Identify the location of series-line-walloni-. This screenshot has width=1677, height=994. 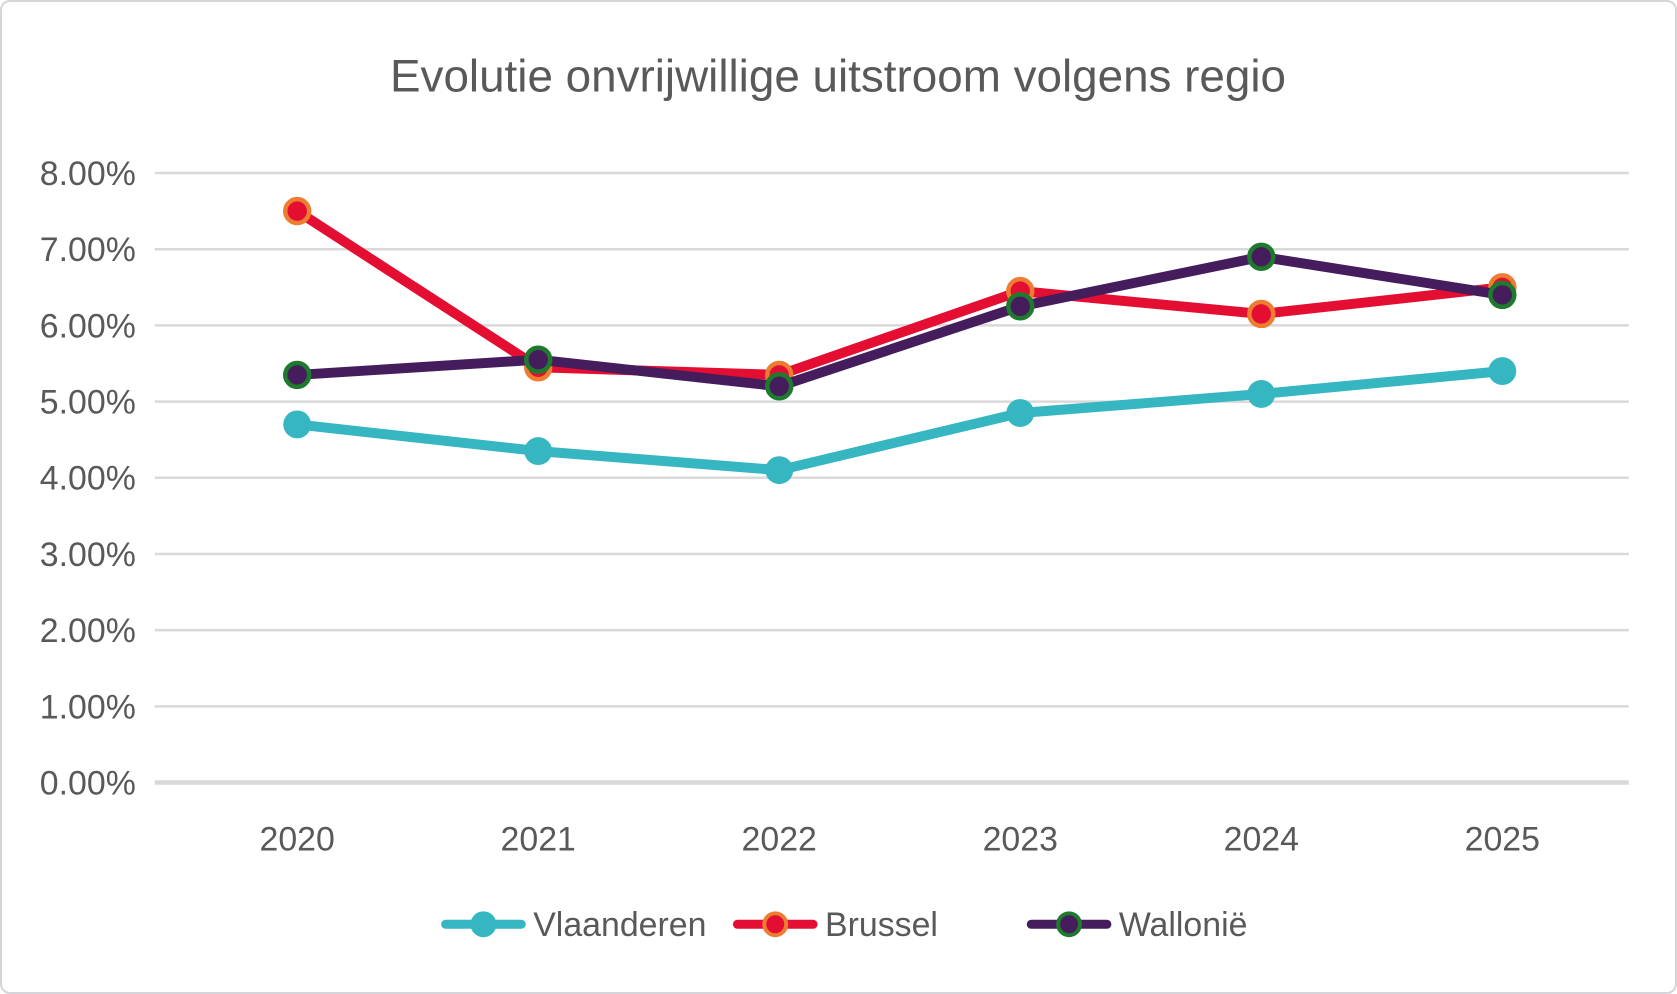
(900, 321).